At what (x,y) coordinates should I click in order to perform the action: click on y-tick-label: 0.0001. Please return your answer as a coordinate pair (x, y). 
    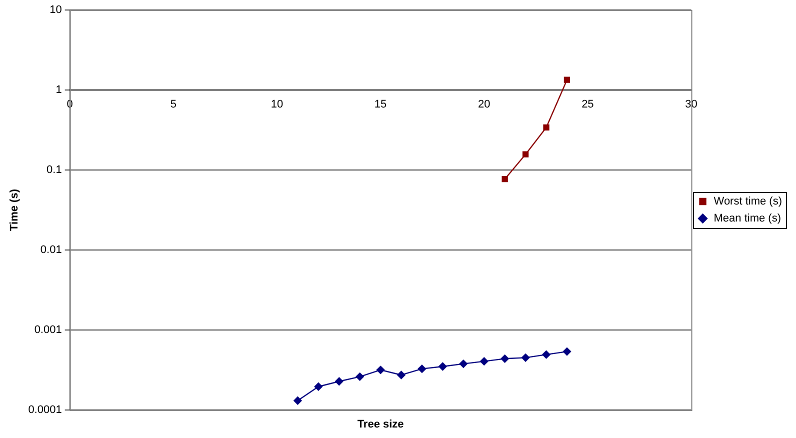
    Looking at the image, I should click on (45, 410).